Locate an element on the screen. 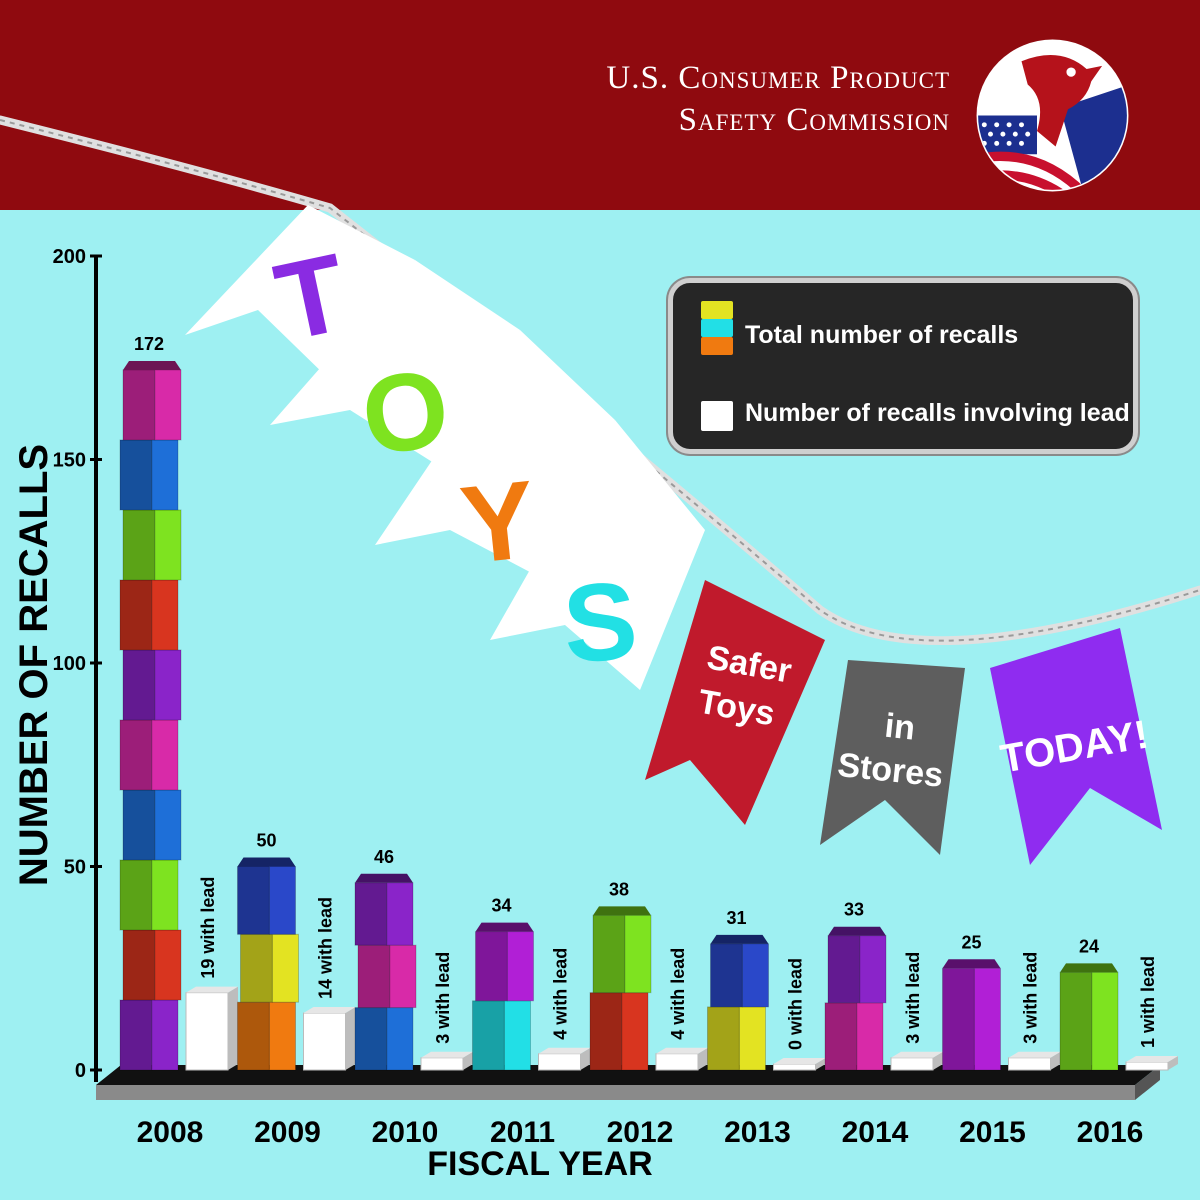 This screenshot has width=1200, height=1200. value-label-lead-2009: 14 with lead is located at coordinates (326, 948).